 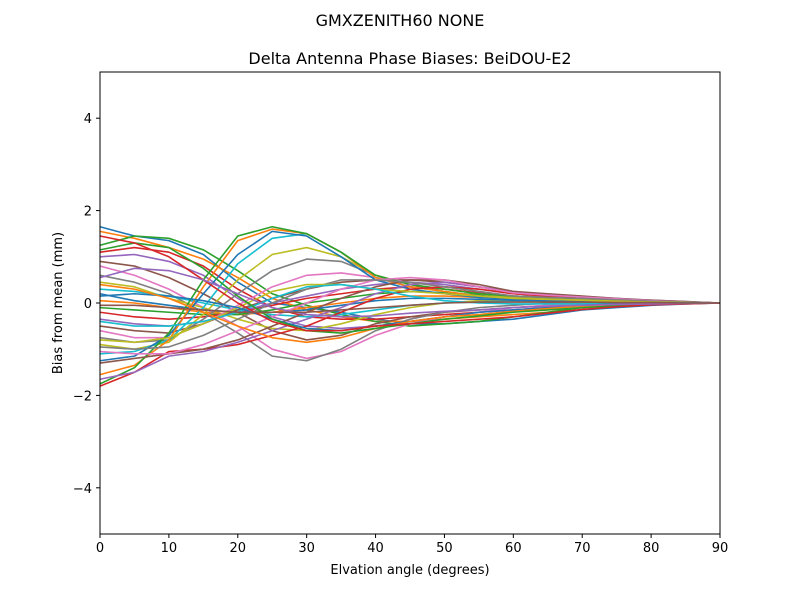 I want to click on y-axis: −4 −2 0 2 4, so click(x=86, y=304).